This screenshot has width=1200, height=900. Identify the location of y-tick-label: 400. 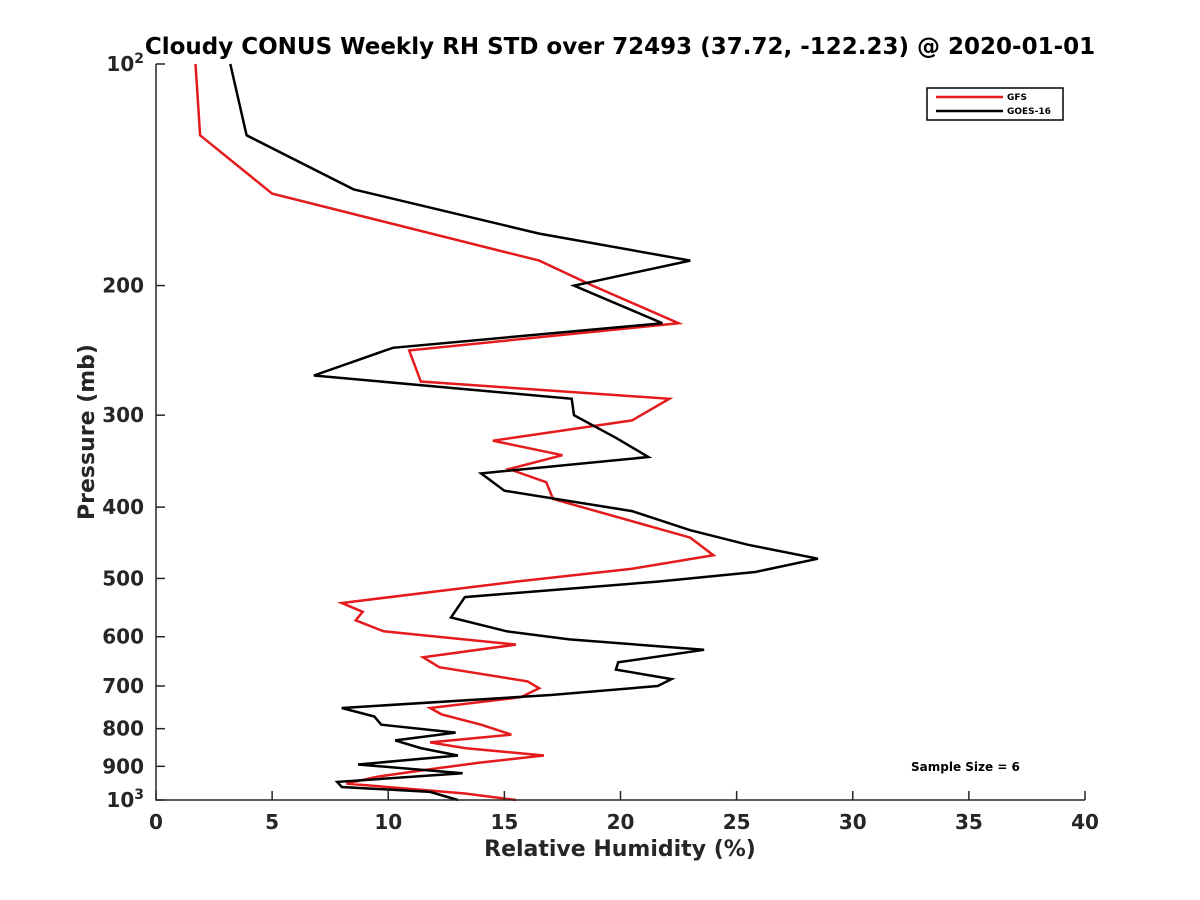
(123, 507).